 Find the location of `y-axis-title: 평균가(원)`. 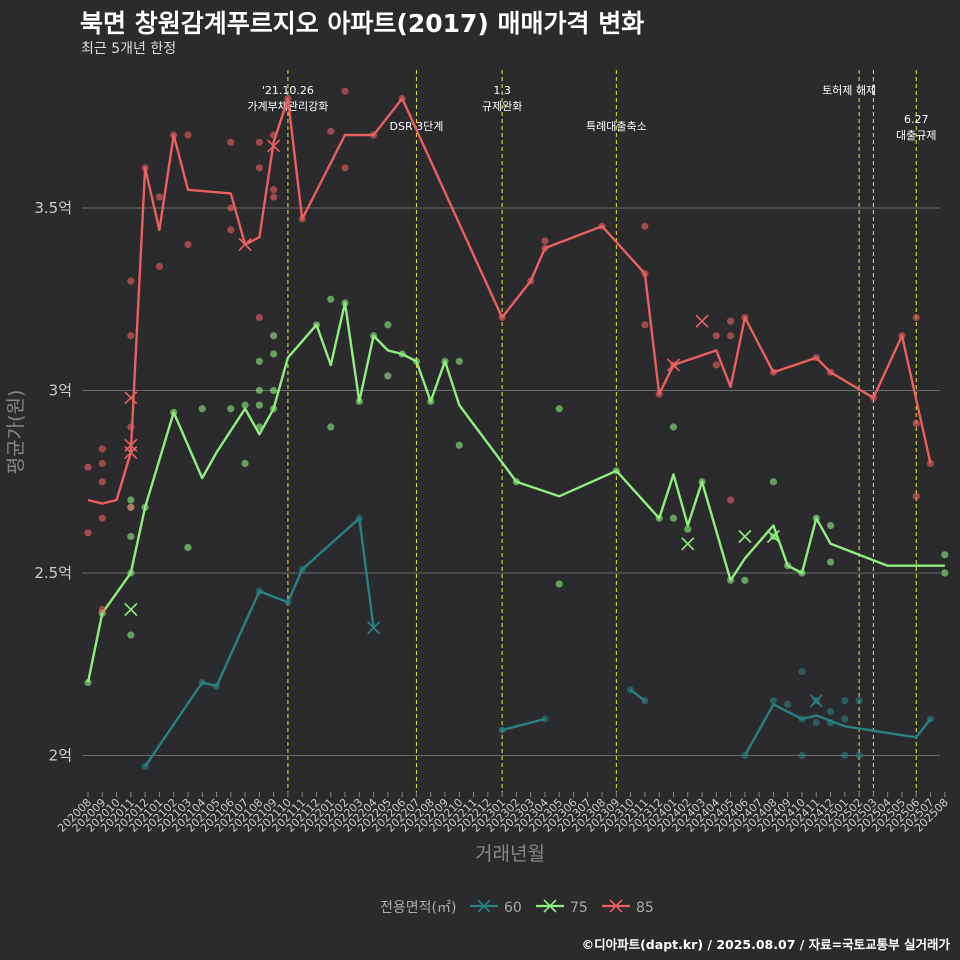

y-axis-title: 평균가(원) is located at coordinates (16, 432).